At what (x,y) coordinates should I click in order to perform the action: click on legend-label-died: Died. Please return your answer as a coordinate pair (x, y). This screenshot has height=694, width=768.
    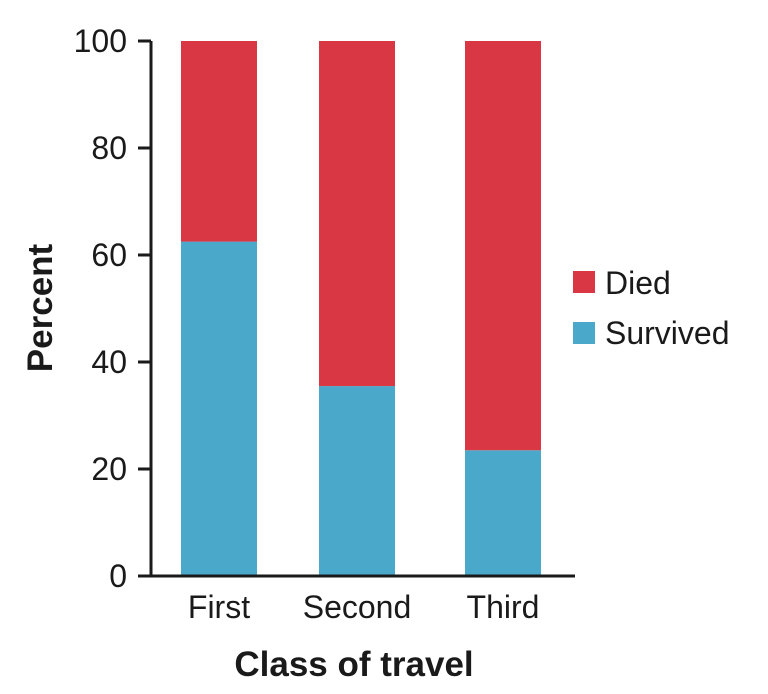
    Looking at the image, I should click on (638, 283).